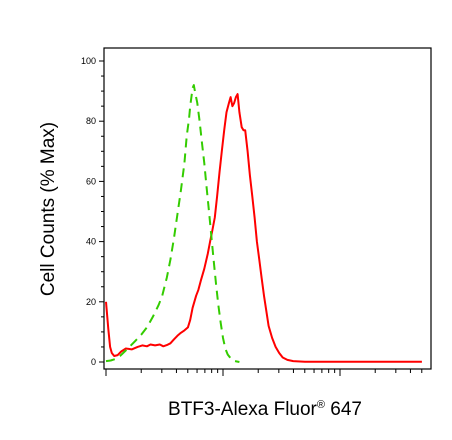 Image resolution: width=452 pixels, height=440 pixels. Describe the element at coordinates (48, 209) in the screenshot. I see `y-axis-title: Cell Counts (% Max)` at that location.